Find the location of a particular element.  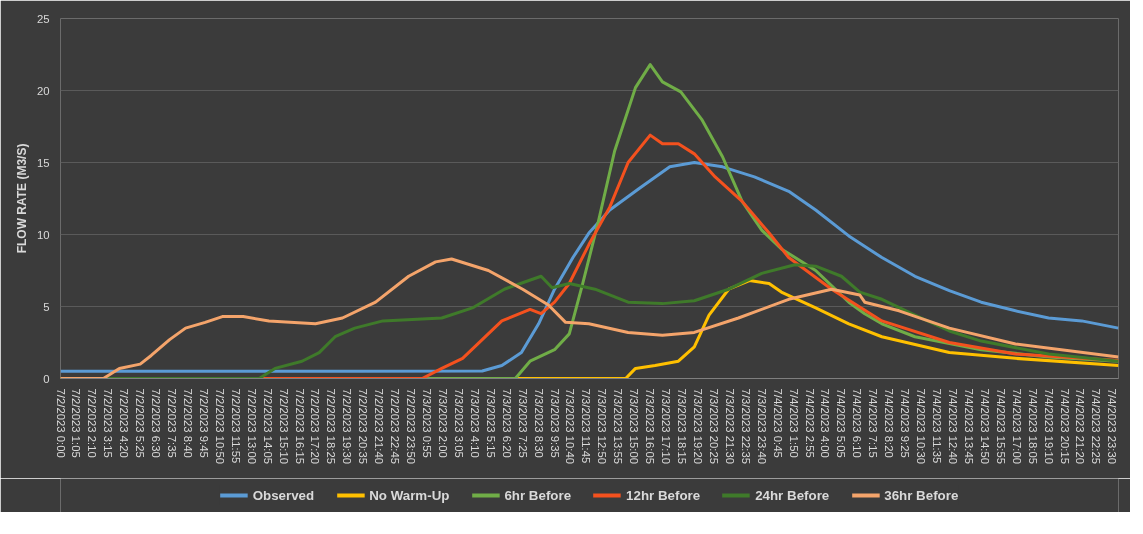

x-tick-label: 7/4/2023 13:45 is located at coordinates (968, 426).